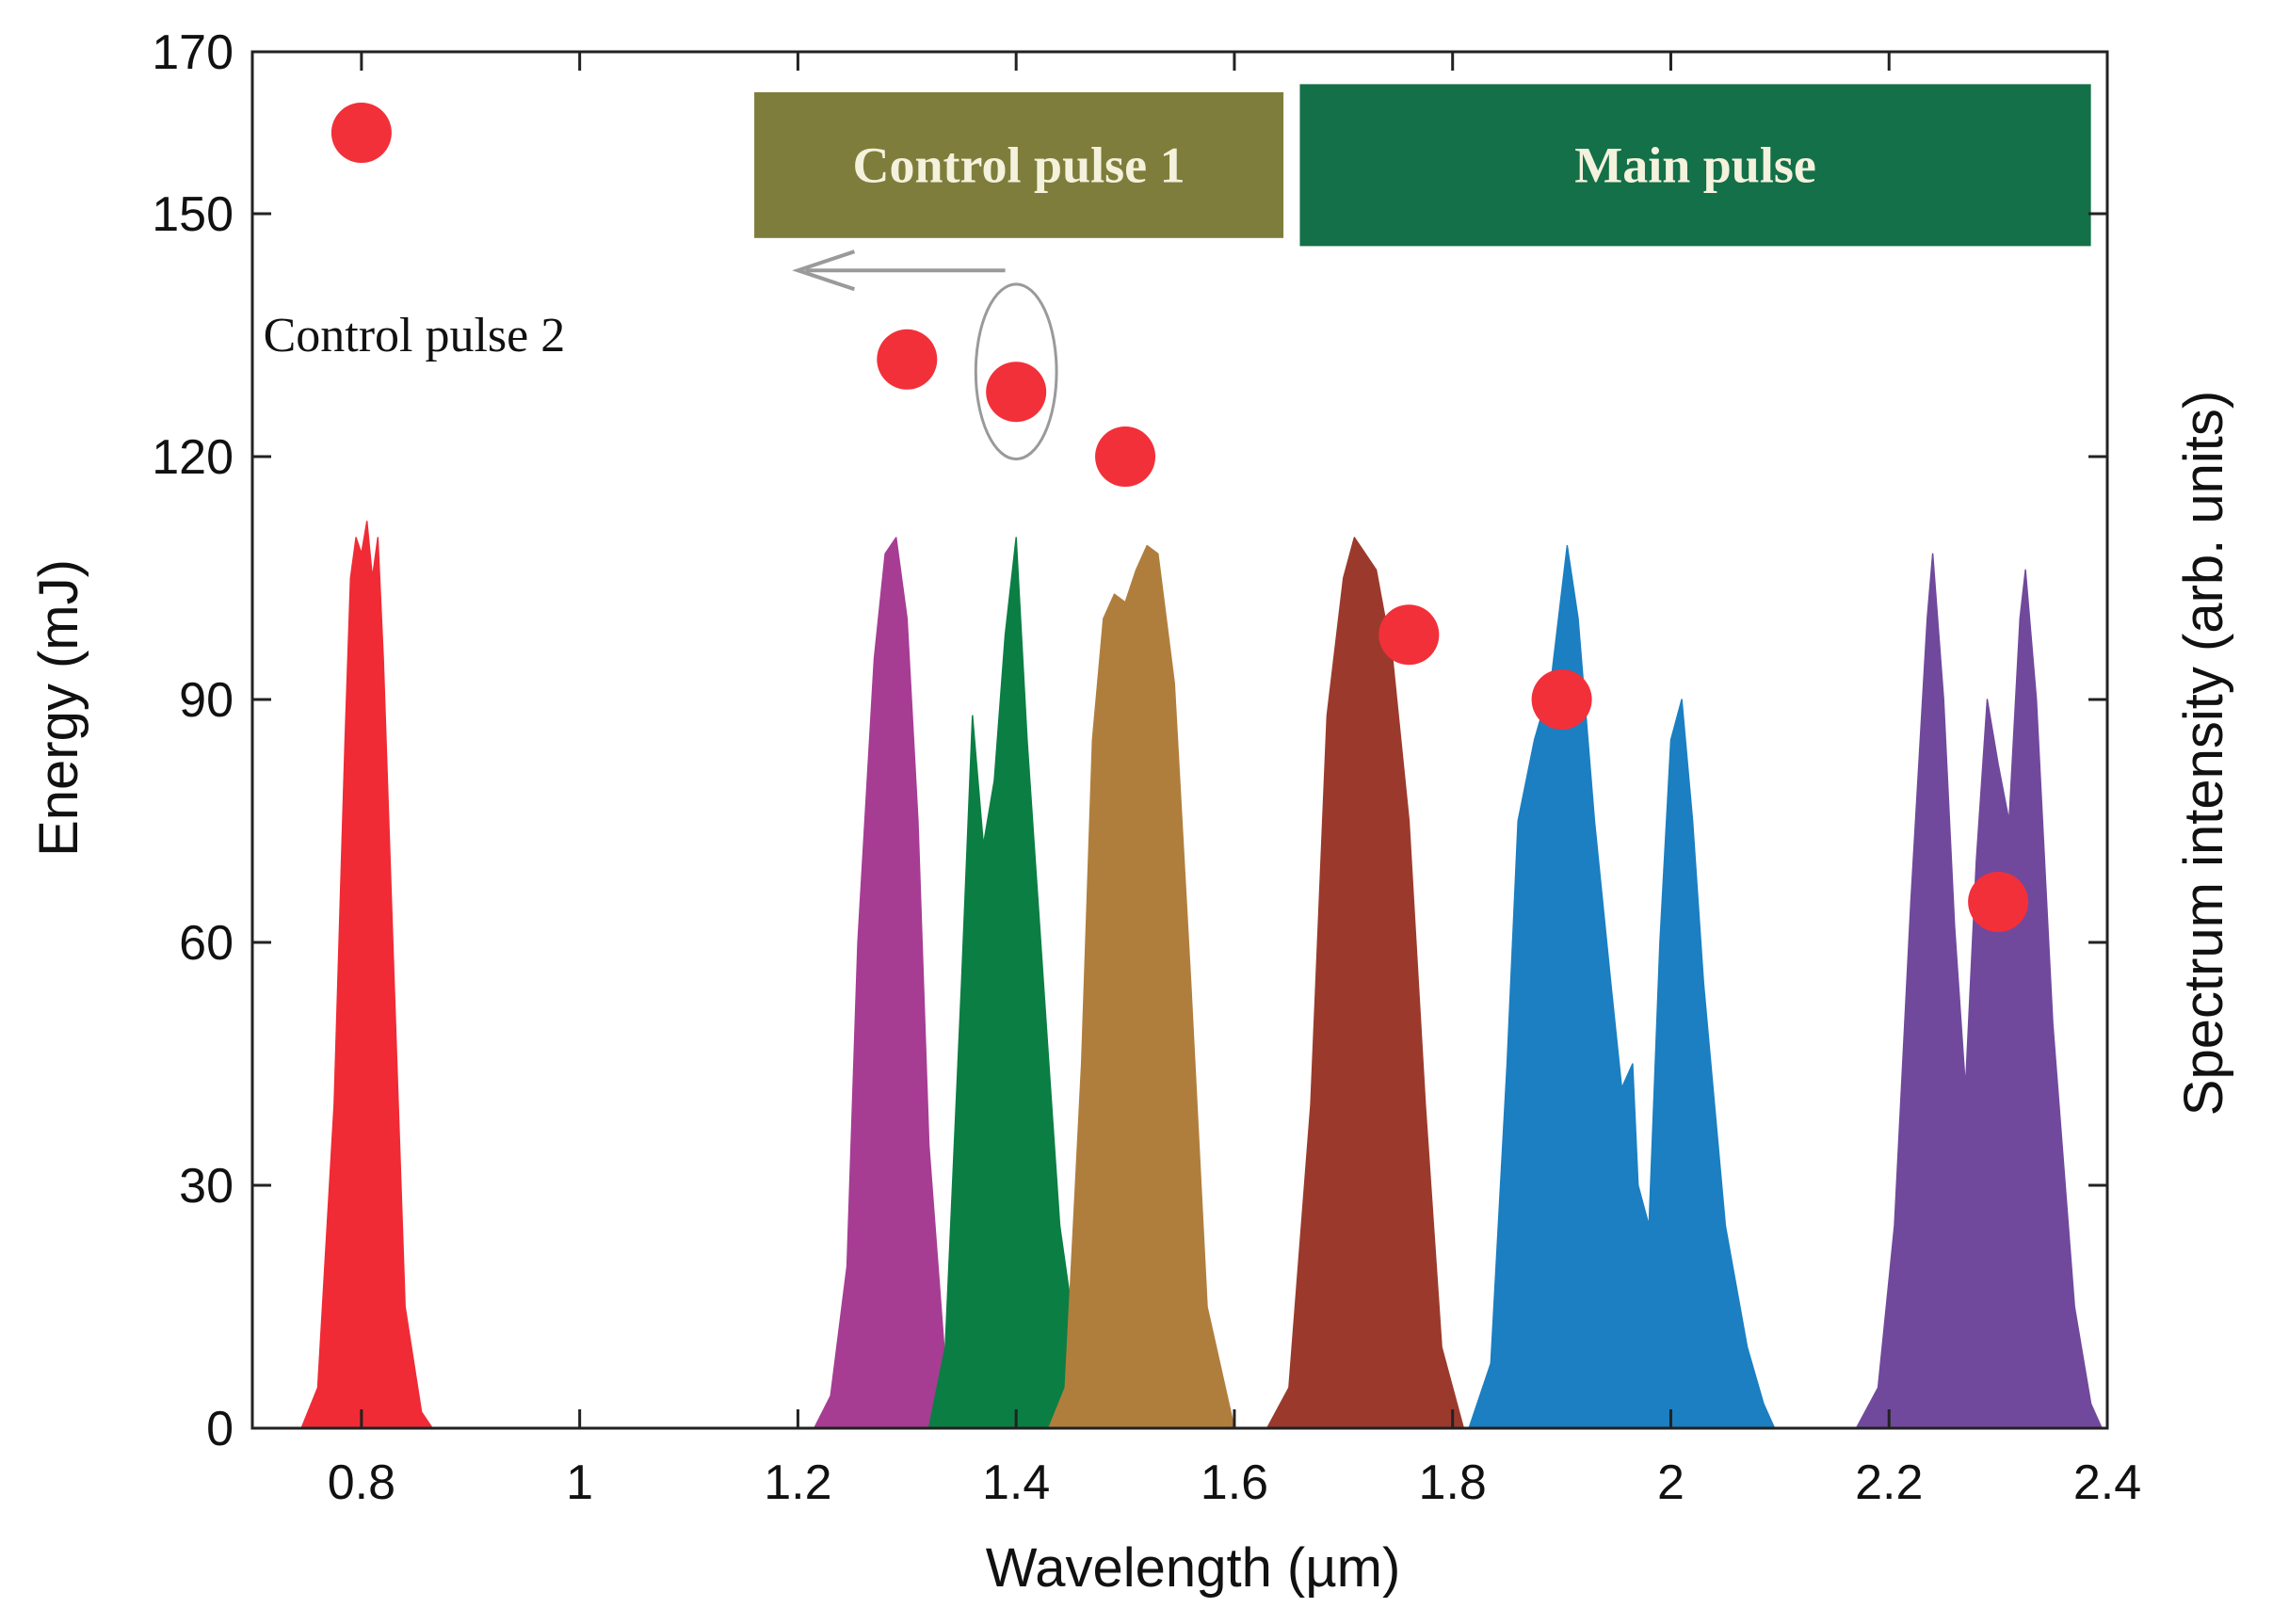  Describe the element at coordinates (824, 270) in the screenshot. I see `shift-arrow-head` at that location.